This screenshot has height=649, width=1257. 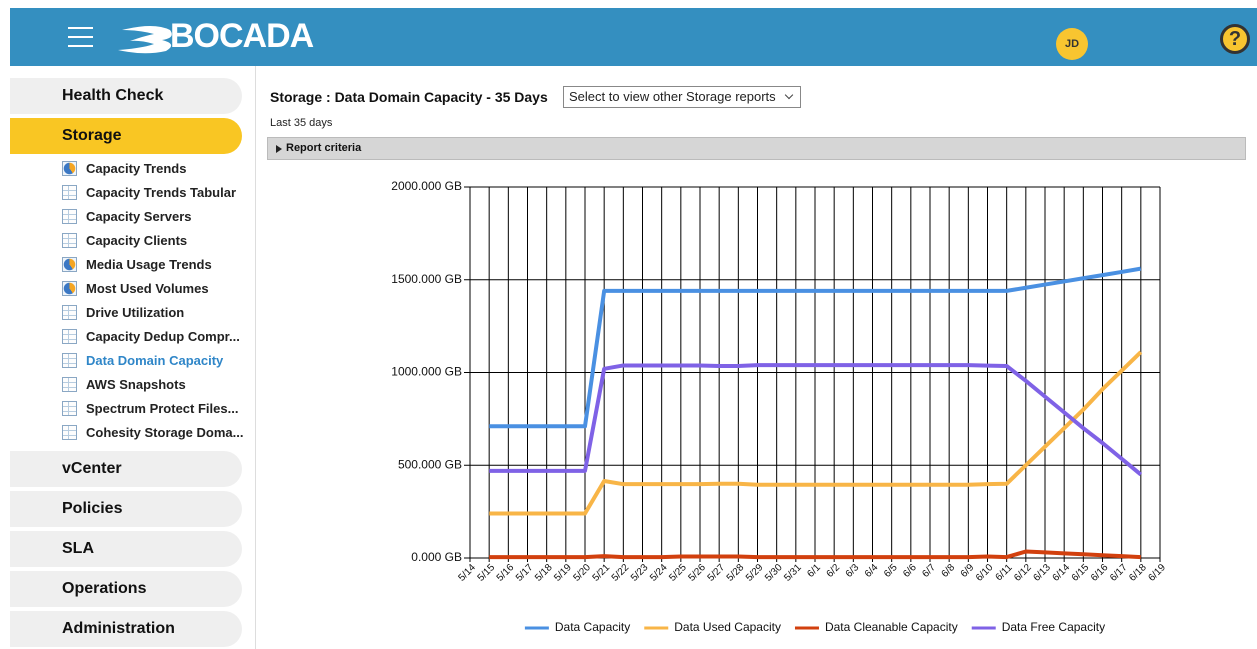 I want to click on y-tick-label: 1000.000 GB, so click(x=426, y=372).